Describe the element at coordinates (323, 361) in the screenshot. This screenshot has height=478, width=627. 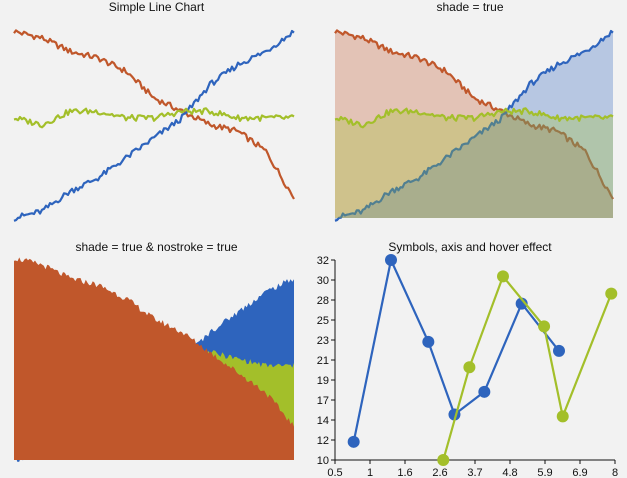
I see `y-tick-label: 21` at that location.